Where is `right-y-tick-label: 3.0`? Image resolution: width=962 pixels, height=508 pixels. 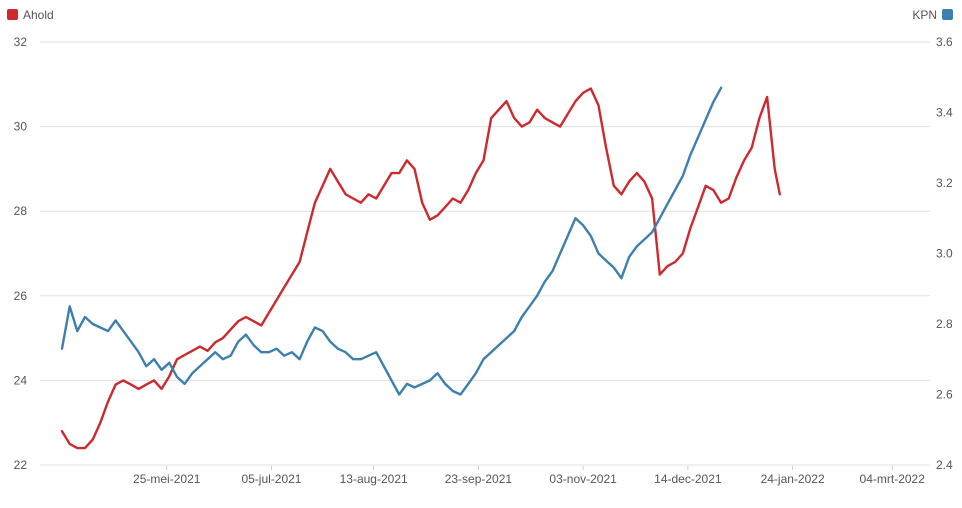 right-y-tick-label: 3.0 is located at coordinates (944, 254).